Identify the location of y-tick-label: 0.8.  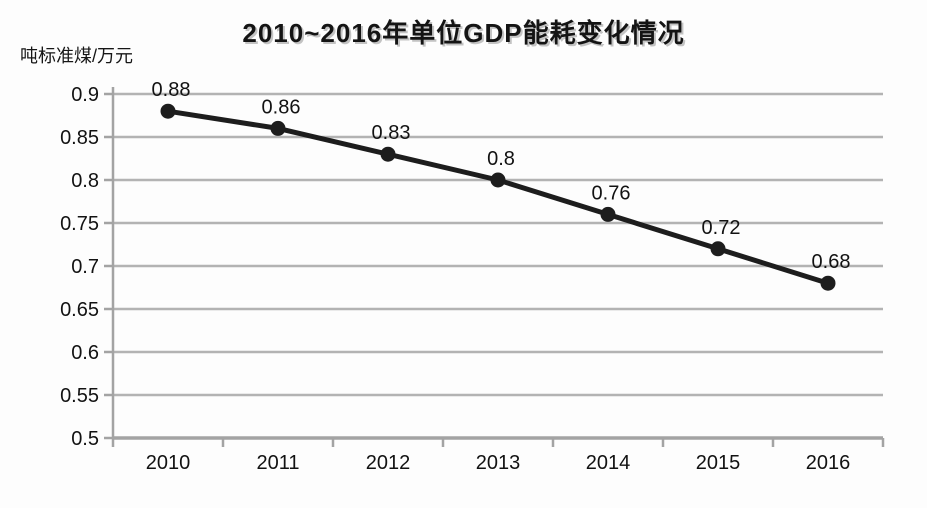
(85, 181).